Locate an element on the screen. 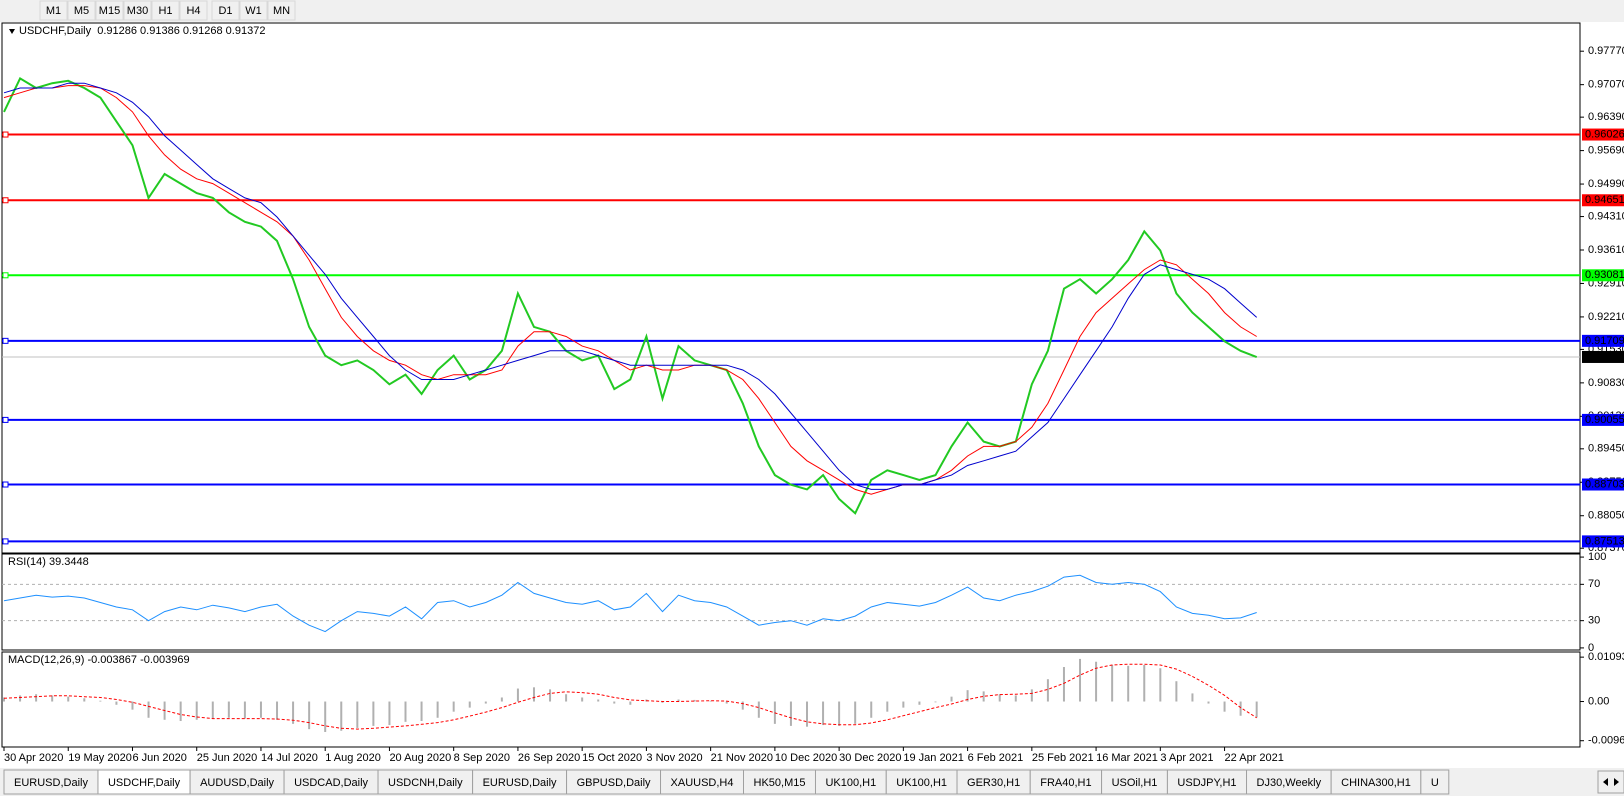 Image resolution: width=1624 pixels, height=796 pixels. x-tick-label: 10 Dec 2020 is located at coordinates (806, 758).